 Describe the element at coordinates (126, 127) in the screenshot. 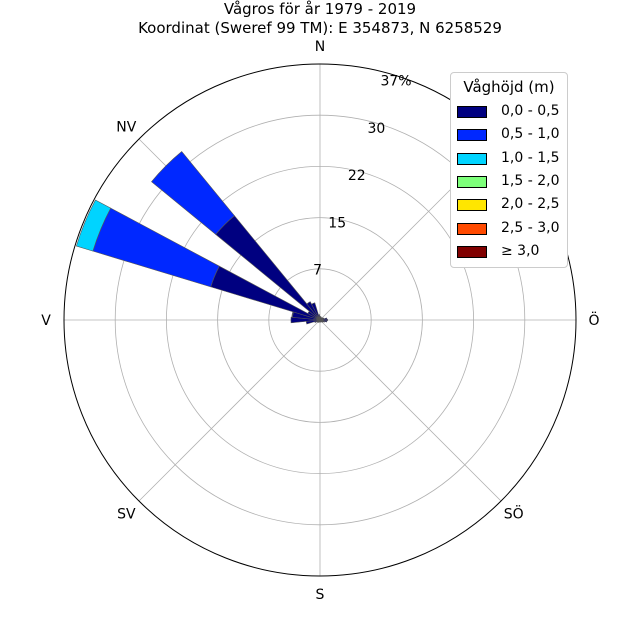

I see `direction-label-NV: NV` at that location.